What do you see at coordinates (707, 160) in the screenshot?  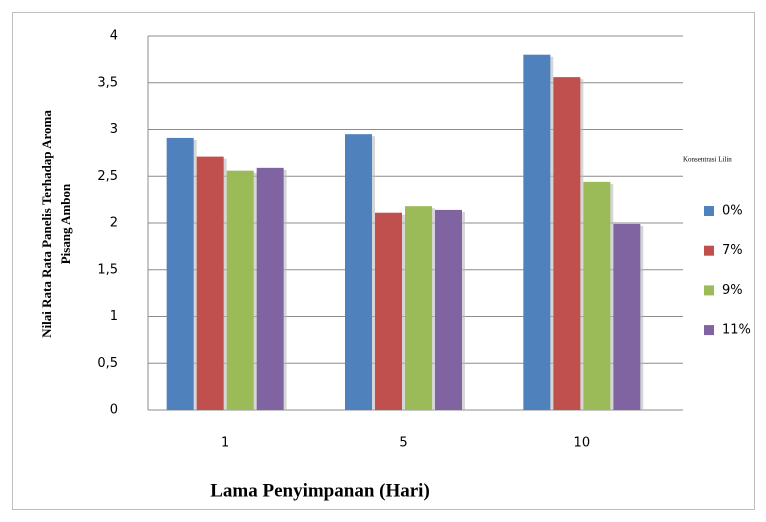 I see `legend-title: Konsentrasi Lilin` at bounding box center [707, 160].